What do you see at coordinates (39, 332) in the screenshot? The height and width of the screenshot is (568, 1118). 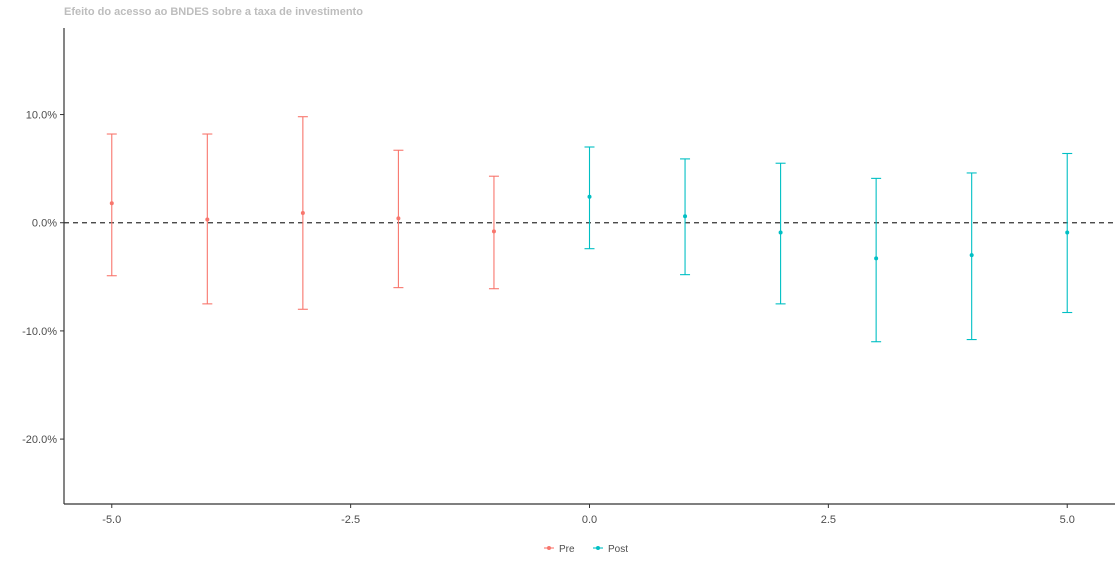 I see `y-tick-label: -10.0%` at bounding box center [39, 332].